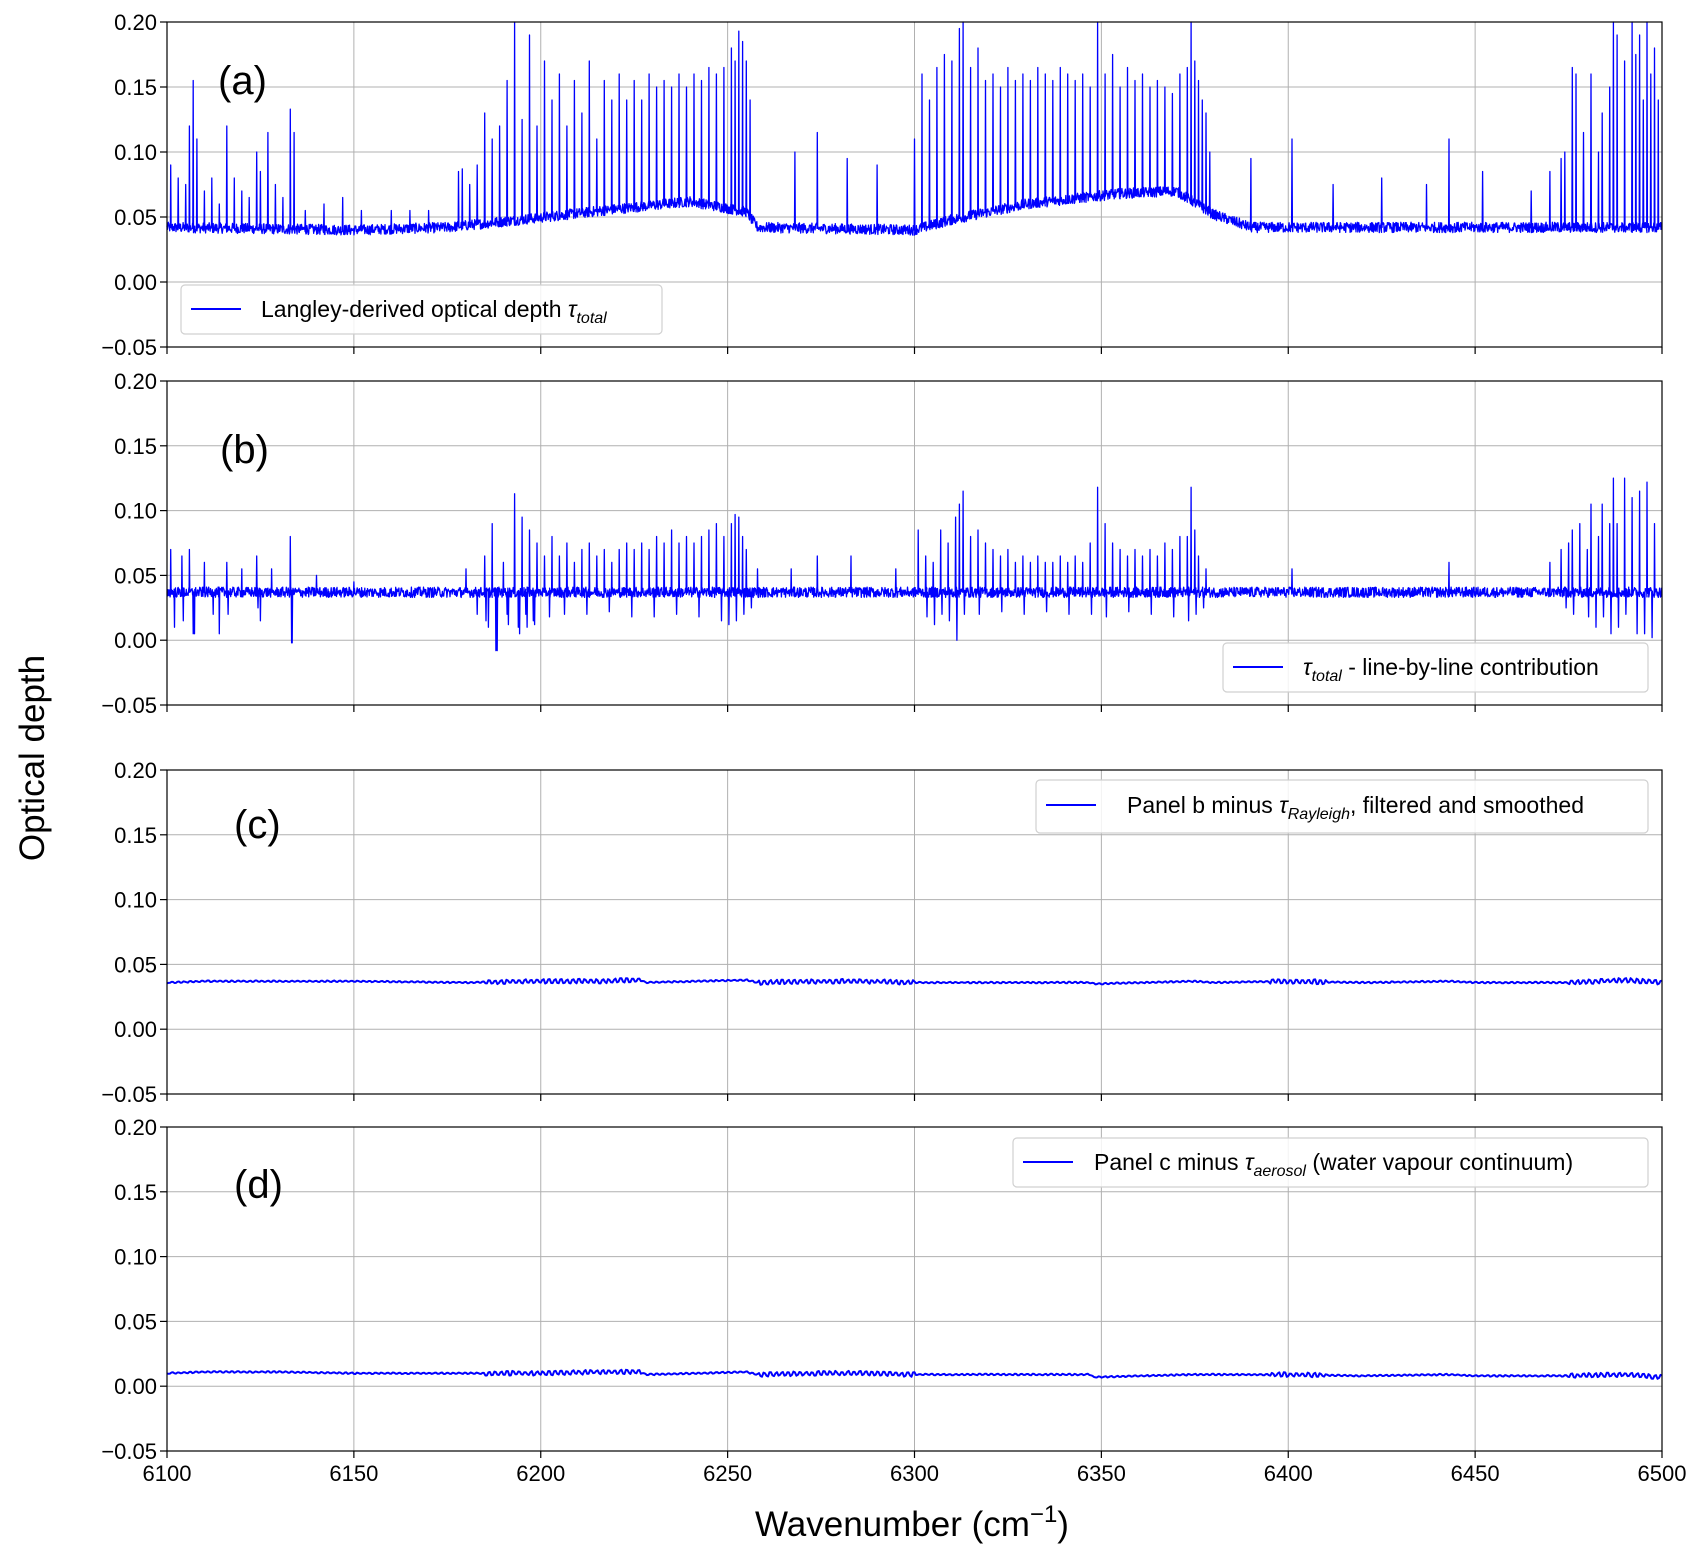 Image resolution: width=1696 pixels, height=1557 pixels. What do you see at coordinates (242, 81) in the screenshot?
I see `panel-tag: (a)` at bounding box center [242, 81].